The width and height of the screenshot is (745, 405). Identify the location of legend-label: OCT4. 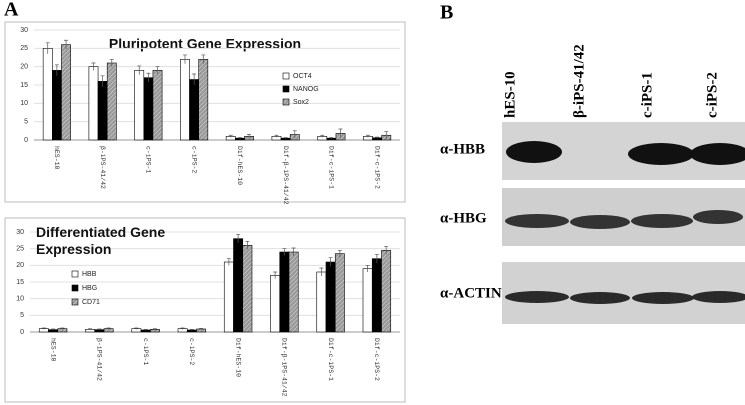
(302, 76).